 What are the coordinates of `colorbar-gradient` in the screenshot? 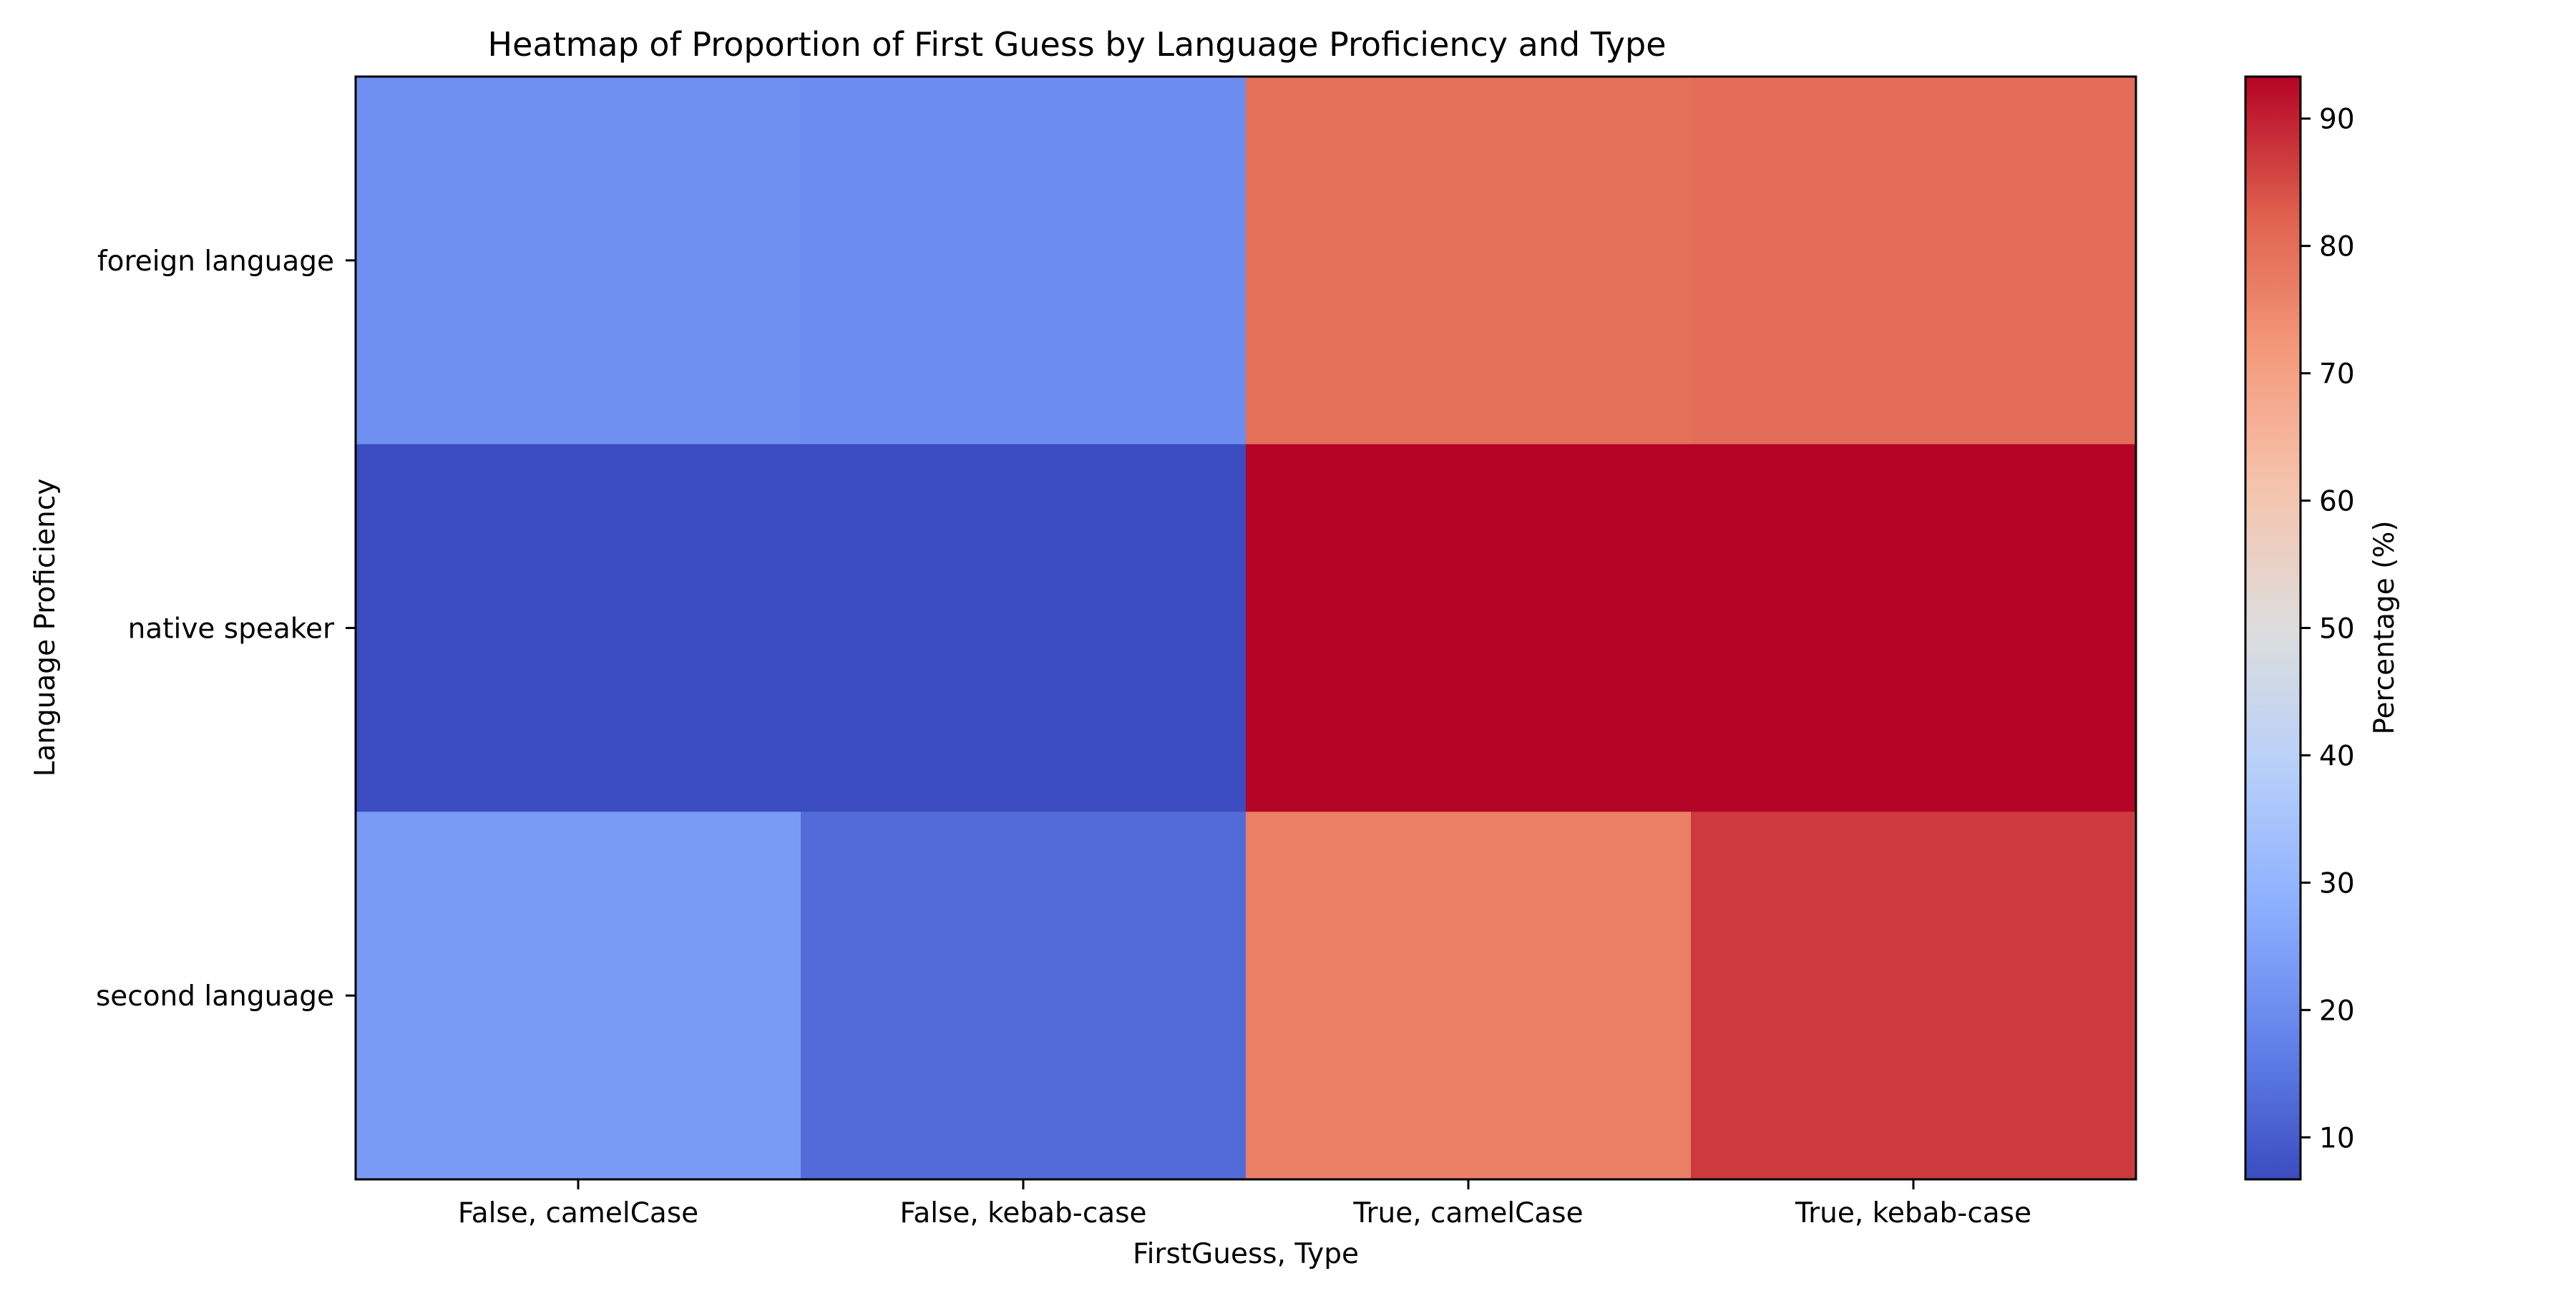 It's located at (2273, 628).